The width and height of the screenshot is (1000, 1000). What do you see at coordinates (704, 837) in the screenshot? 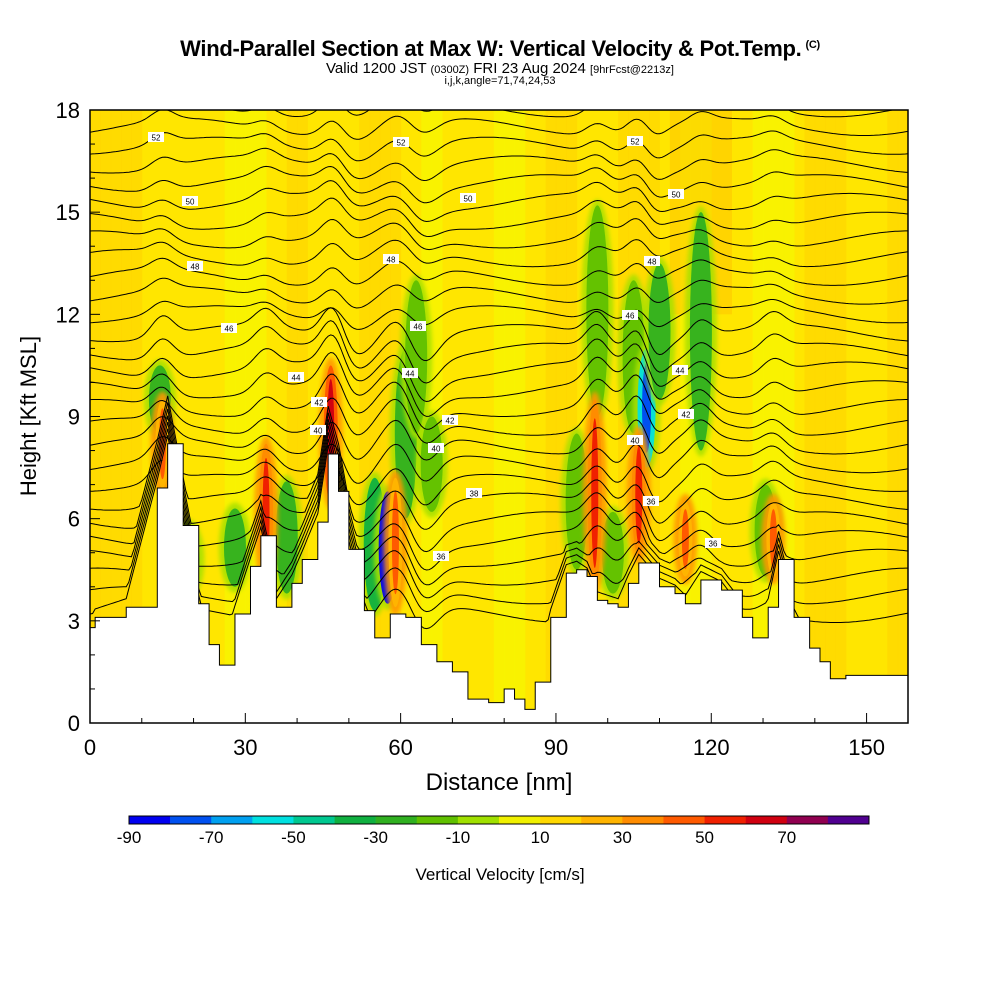
I see `colorbar-tick-label: 50` at bounding box center [704, 837].